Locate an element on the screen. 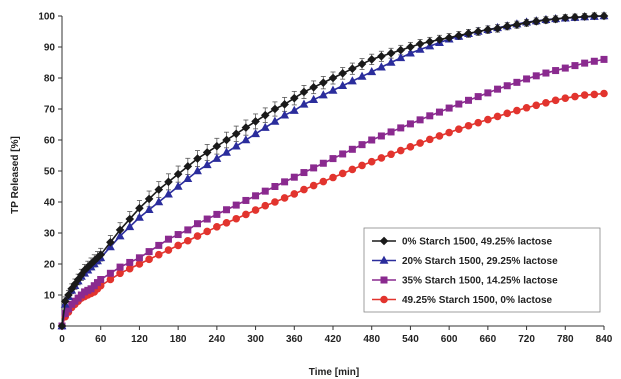 The width and height of the screenshot is (621, 379). y-tick-label: 30 is located at coordinates (50, 234).